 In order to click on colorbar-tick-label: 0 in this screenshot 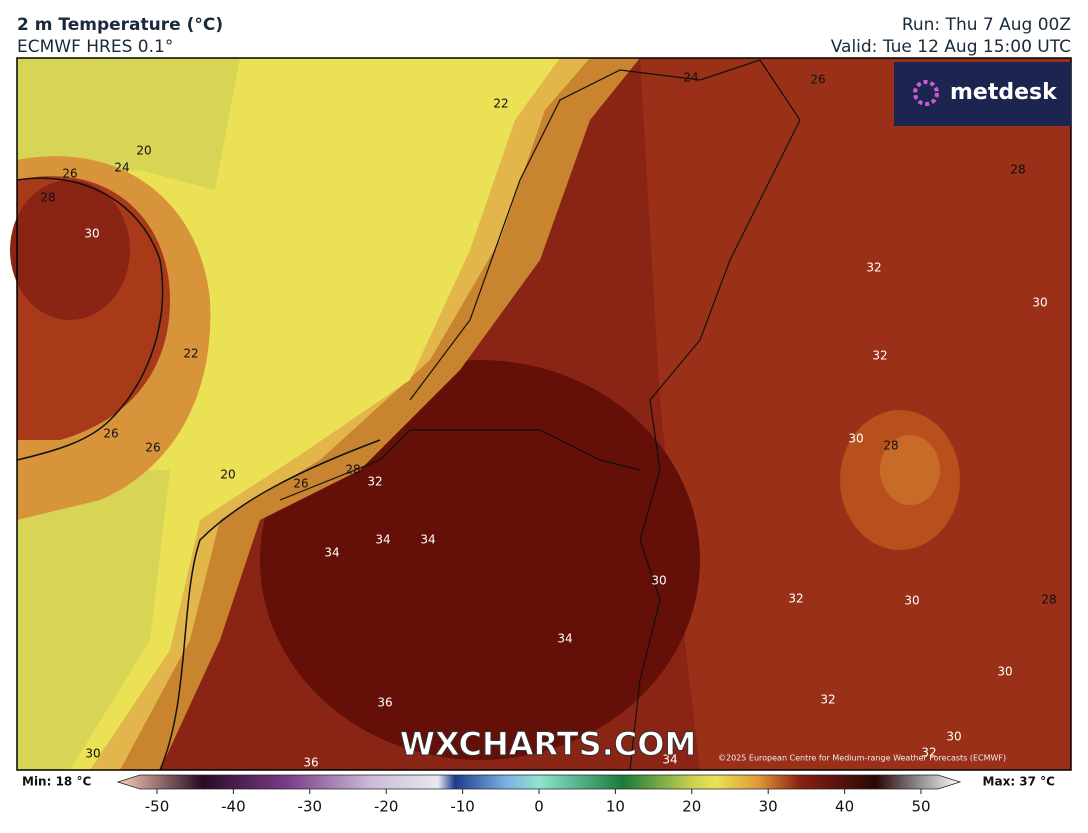, I will do `click(539, 807)`.